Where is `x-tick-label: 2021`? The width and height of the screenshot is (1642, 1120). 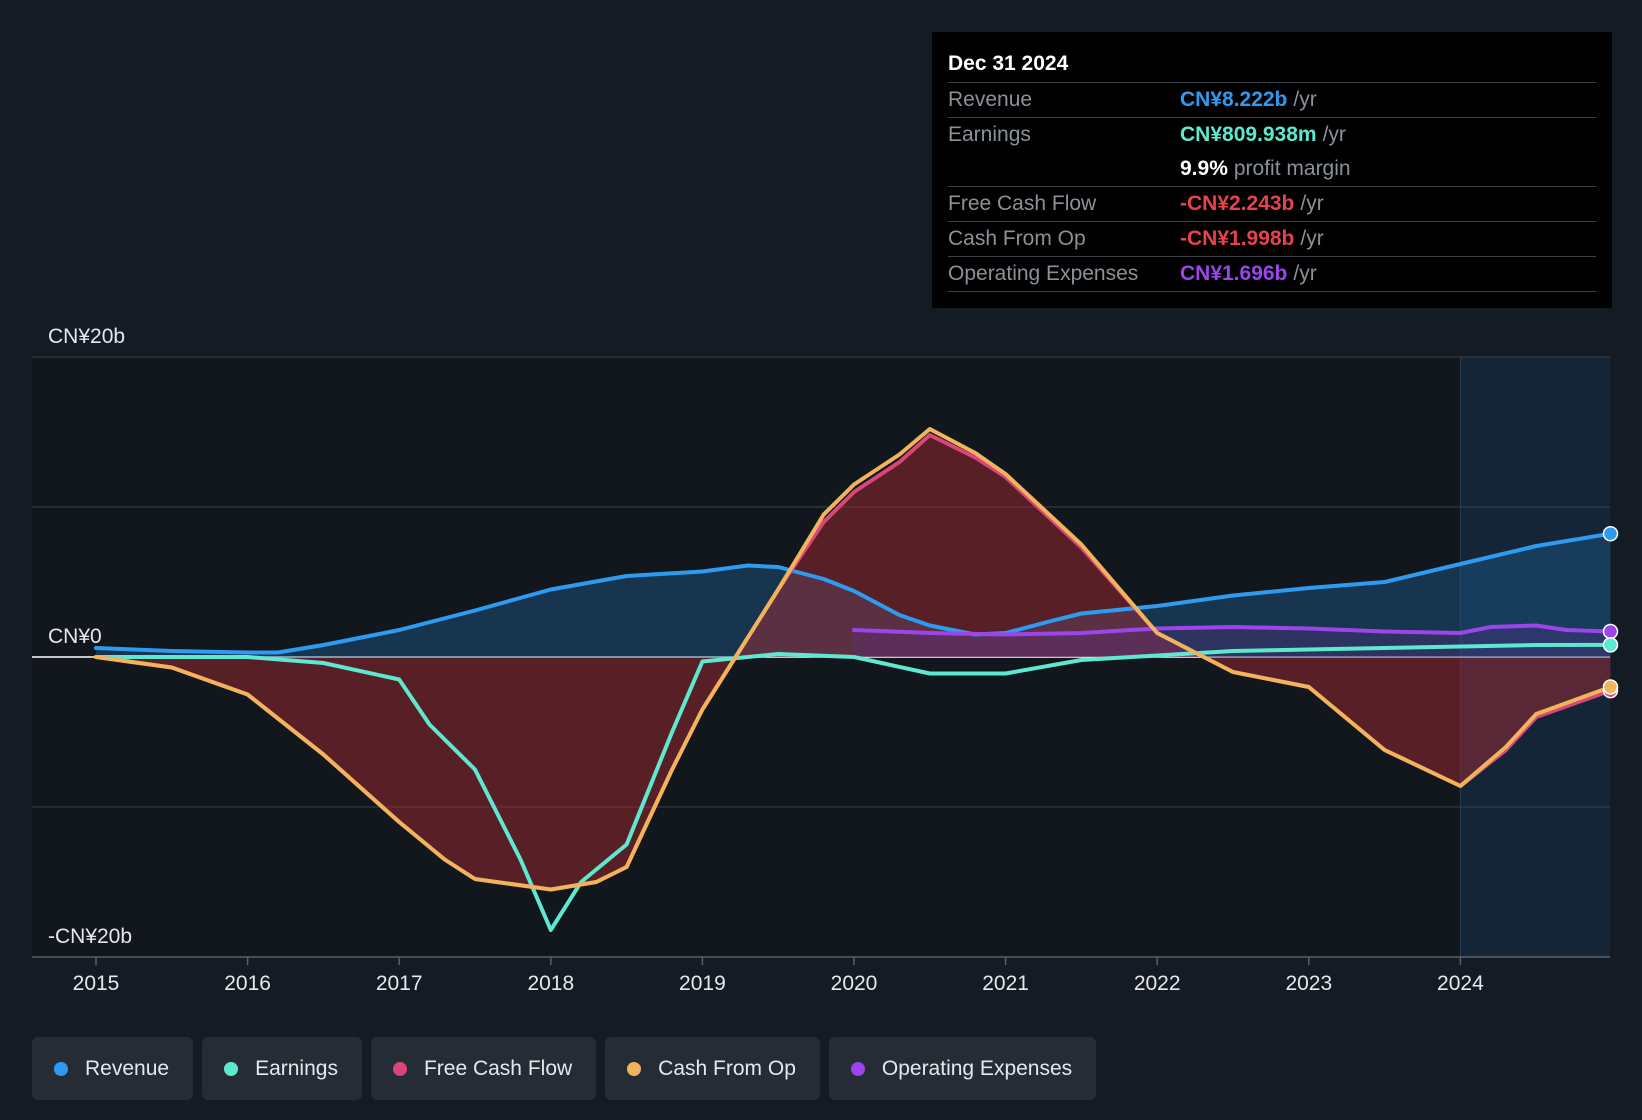
x-tick-label: 2021 is located at coordinates (1005, 983).